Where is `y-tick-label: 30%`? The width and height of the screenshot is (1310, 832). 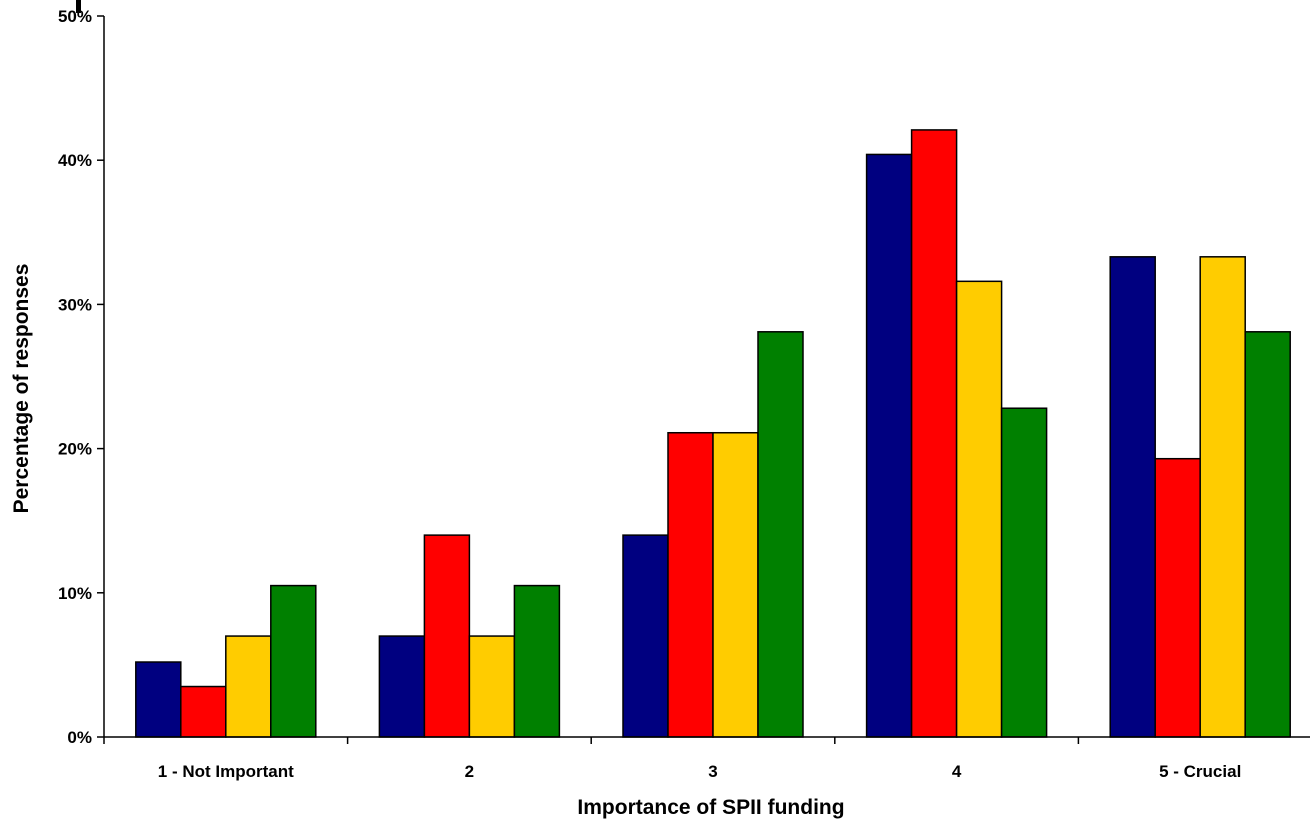 y-tick-label: 30% is located at coordinates (75, 304).